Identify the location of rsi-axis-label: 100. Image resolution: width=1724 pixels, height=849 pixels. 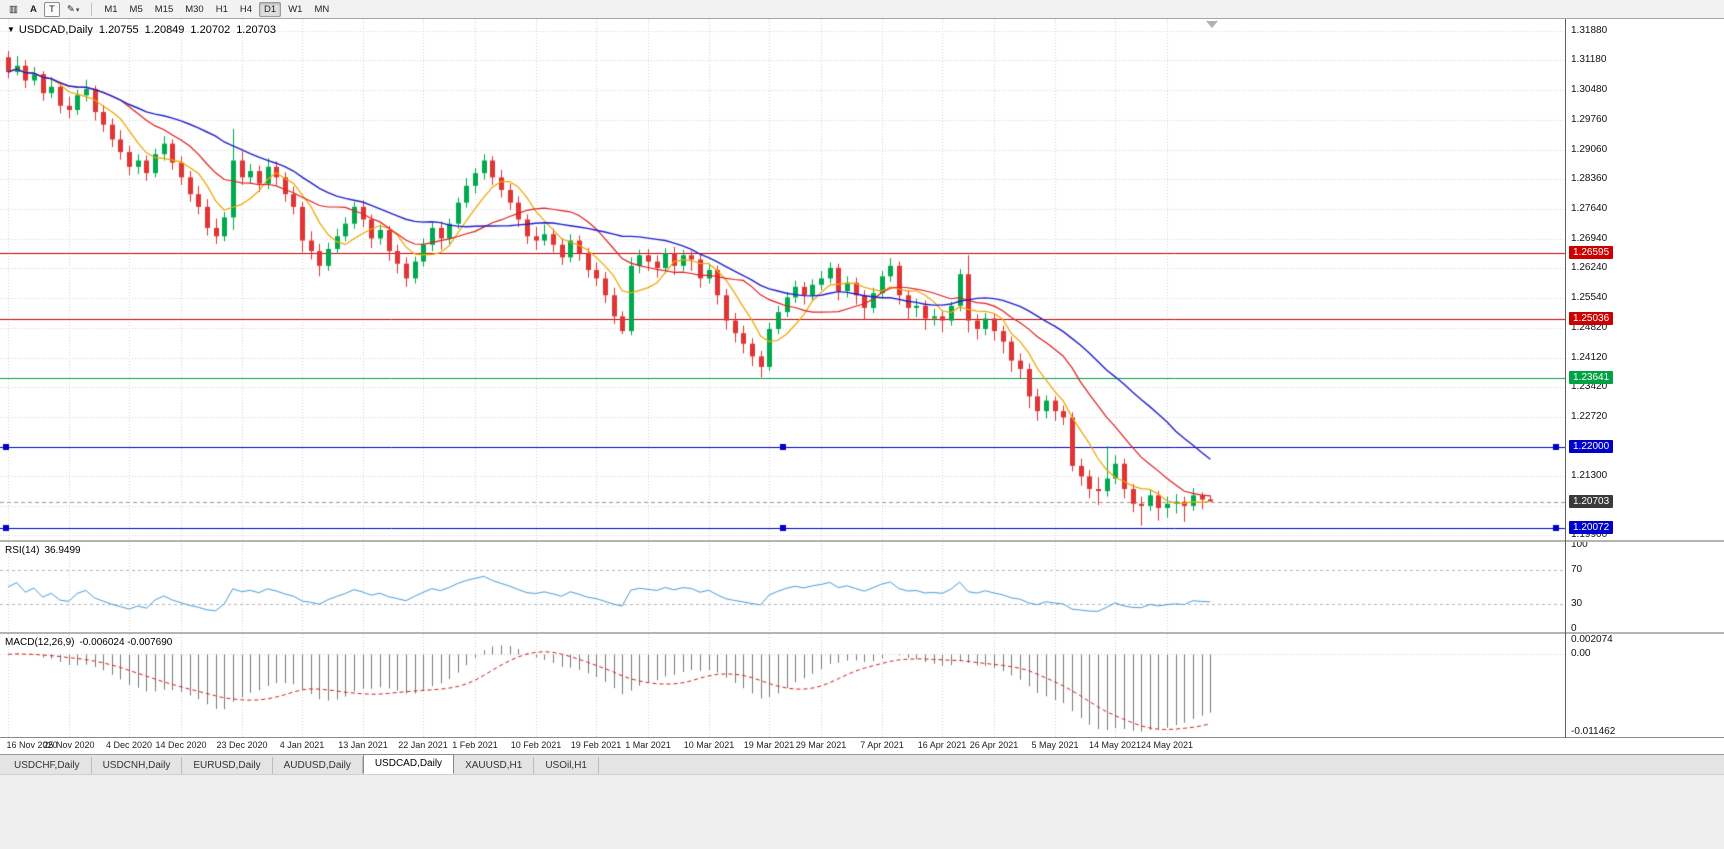
(1579, 544).